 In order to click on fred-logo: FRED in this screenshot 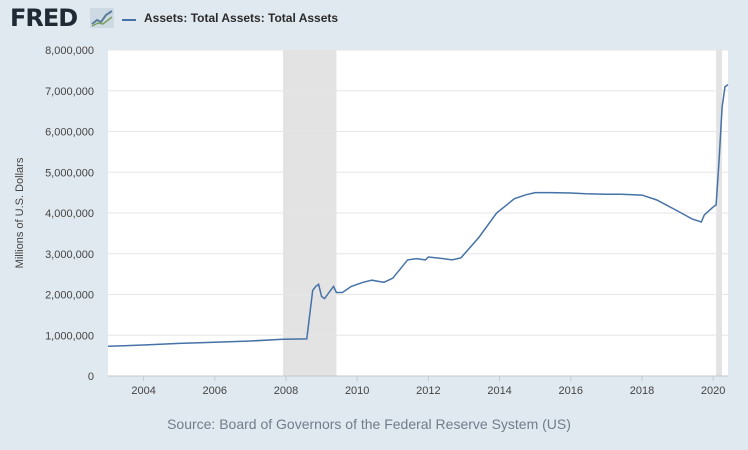, I will do `click(44, 18)`.